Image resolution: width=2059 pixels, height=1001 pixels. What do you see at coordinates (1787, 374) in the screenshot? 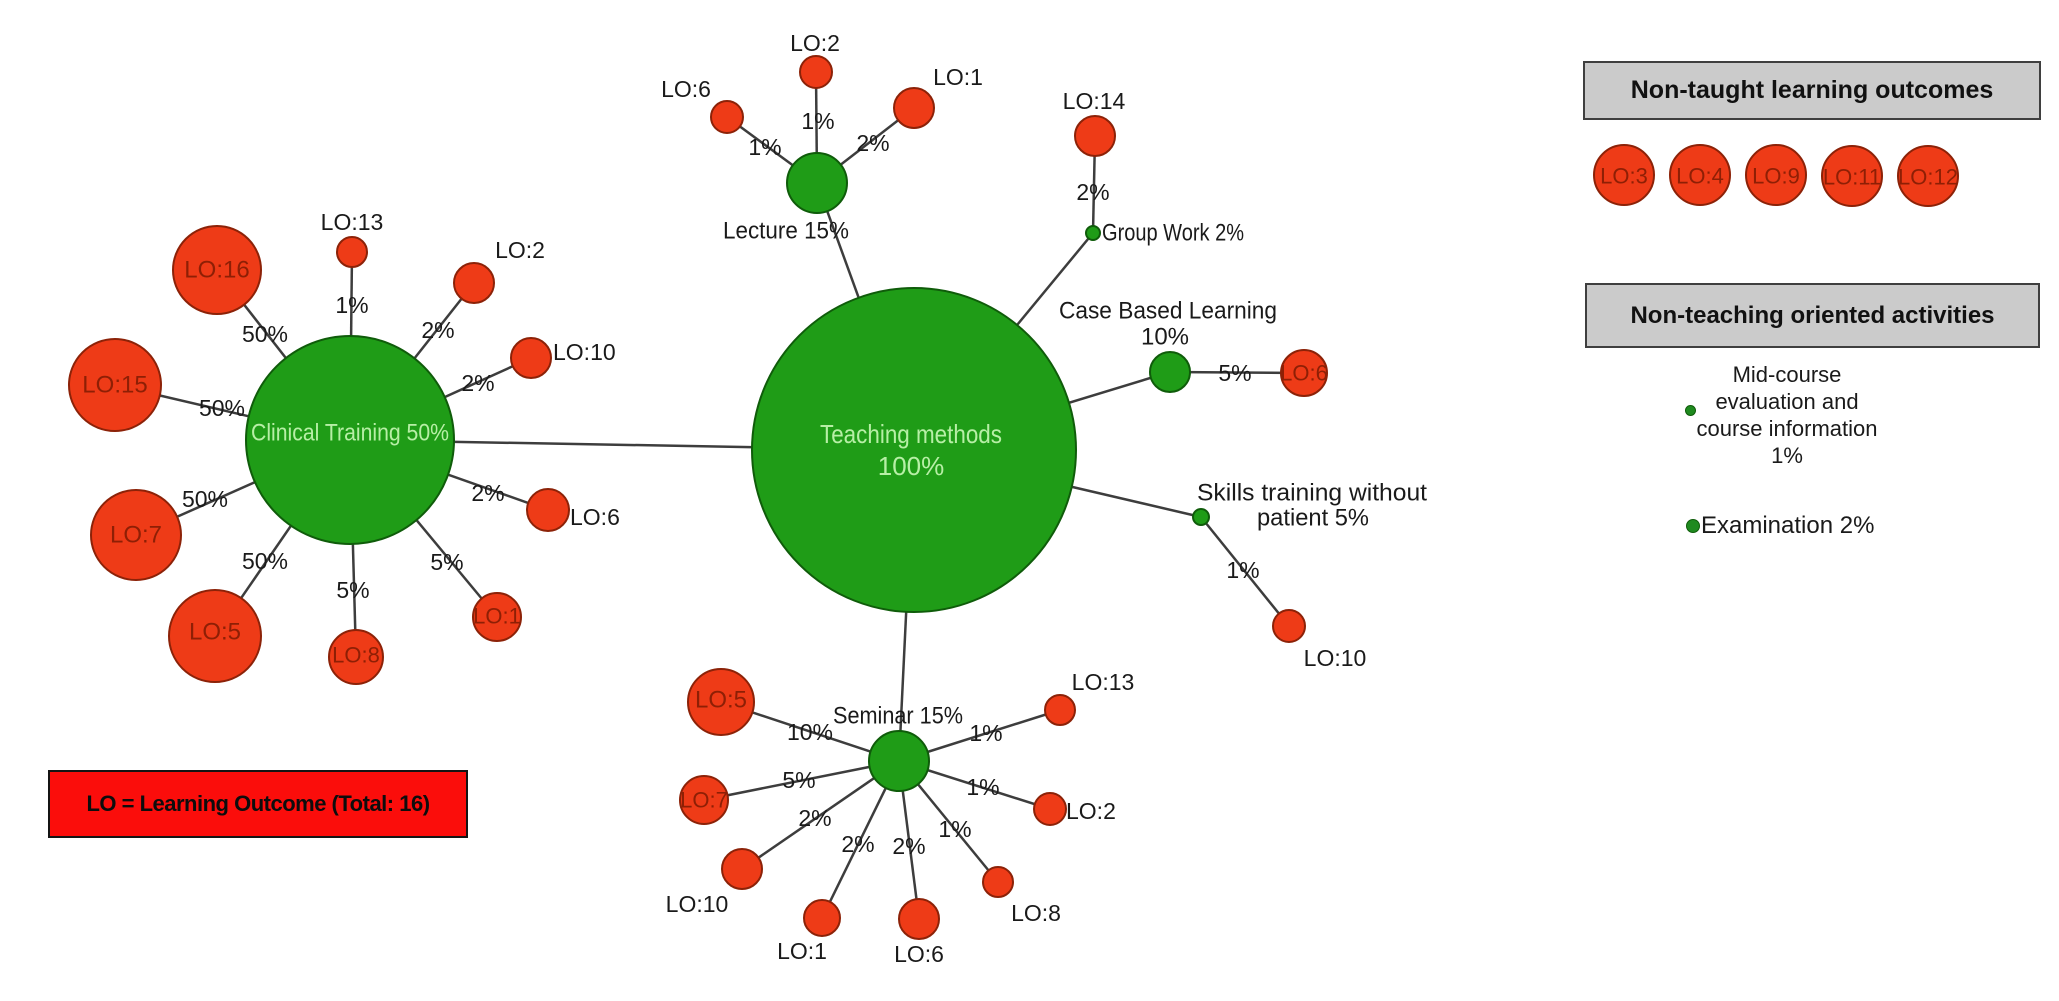
I see `midcourse-line-1: Mid-course` at bounding box center [1787, 374].